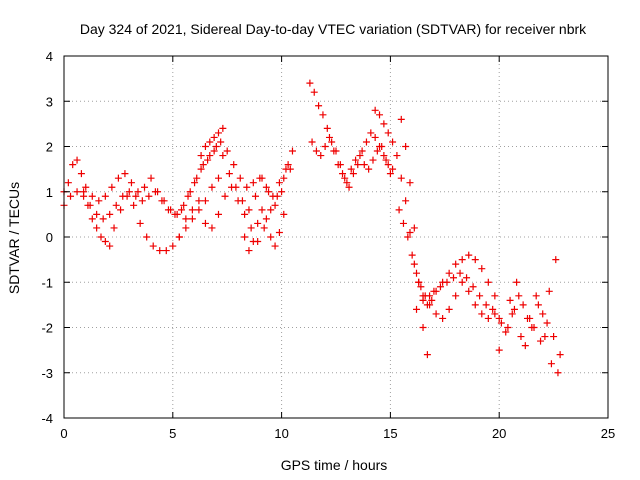 The image size is (640, 480). I want to click on y-tick-label: -3, so click(47, 373).